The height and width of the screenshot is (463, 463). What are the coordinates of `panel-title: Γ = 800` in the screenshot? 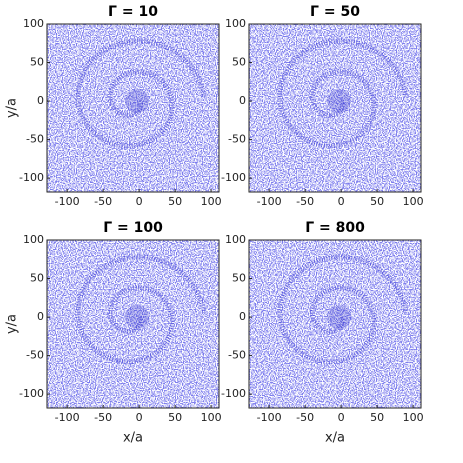 It's located at (335, 228).